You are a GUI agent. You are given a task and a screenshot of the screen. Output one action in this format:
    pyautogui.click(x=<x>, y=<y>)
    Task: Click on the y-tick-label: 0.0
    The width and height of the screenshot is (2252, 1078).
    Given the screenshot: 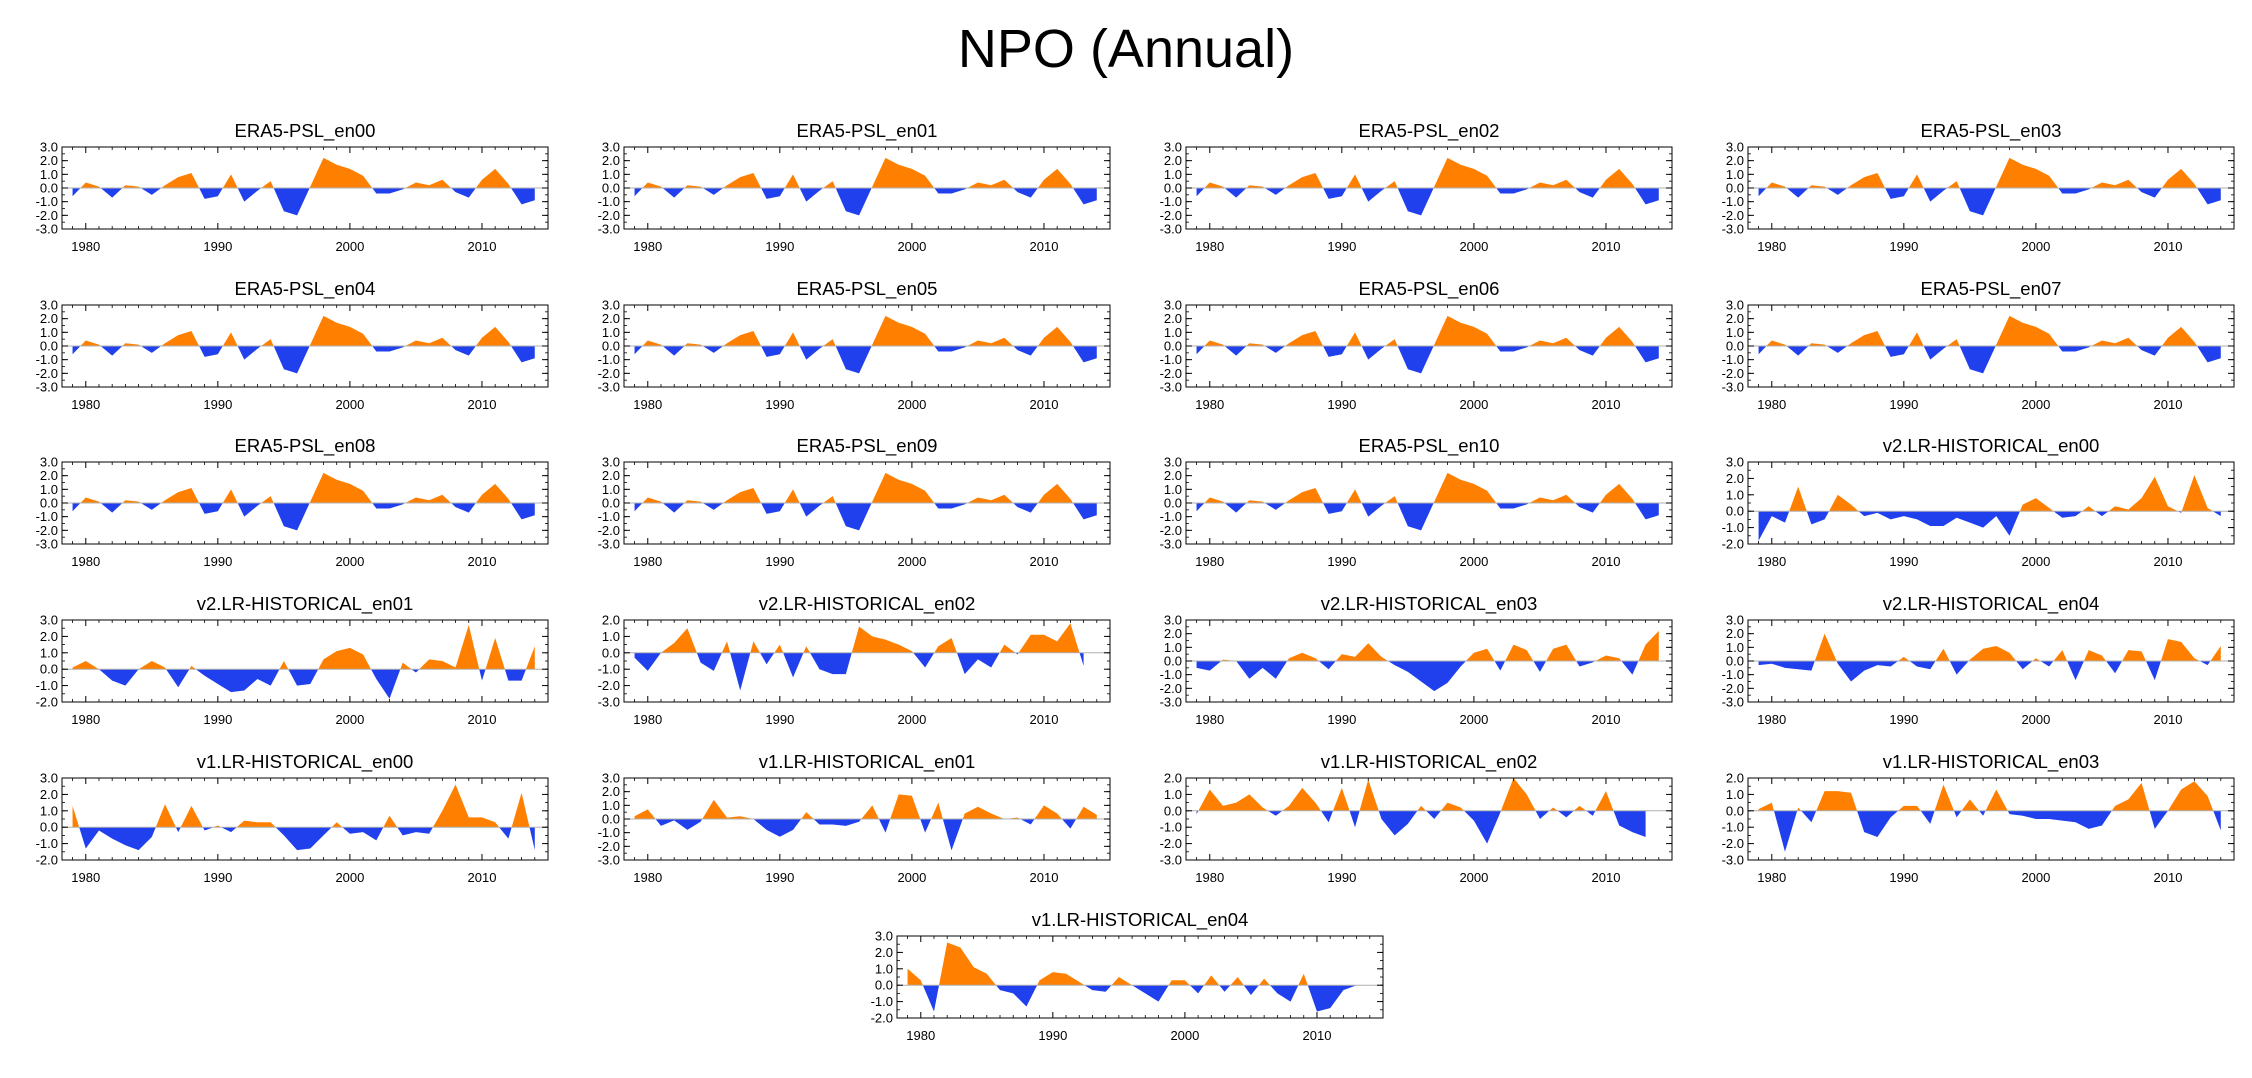 What is the action you would take?
    pyautogui.click(x=49, y=346)
    